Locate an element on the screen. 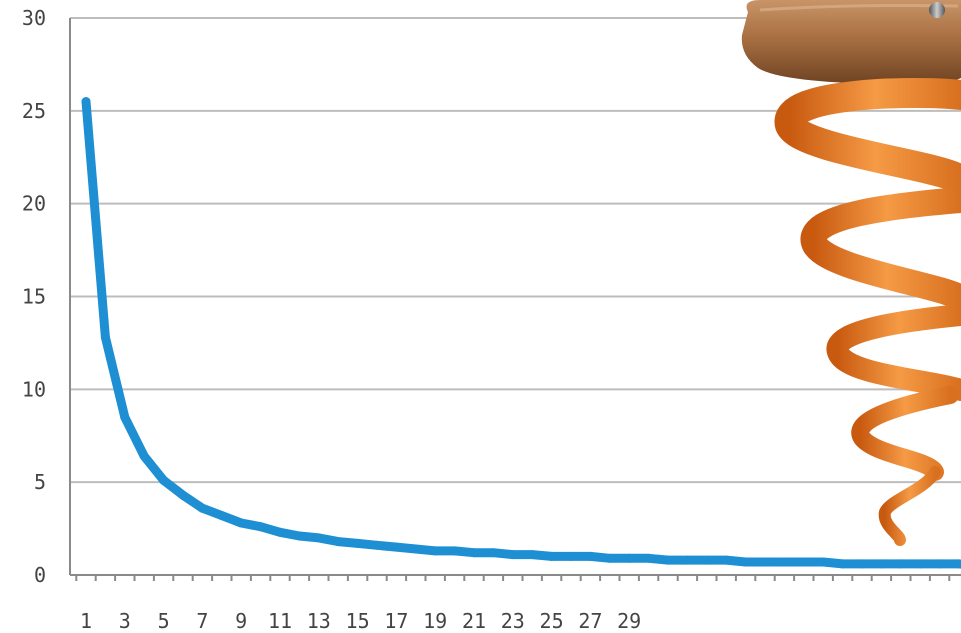 Image resolution: width=961 pixels, height=633 pixels. y-tick-label: 15 is located at coordinates (34, 297).